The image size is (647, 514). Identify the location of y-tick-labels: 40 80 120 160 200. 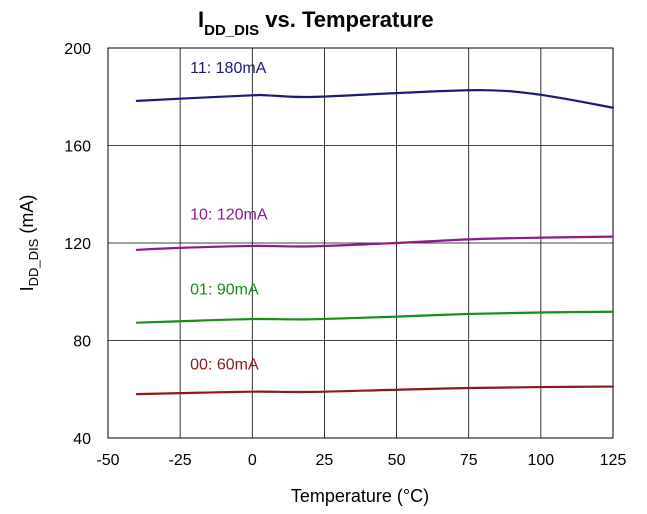
(77, 244).